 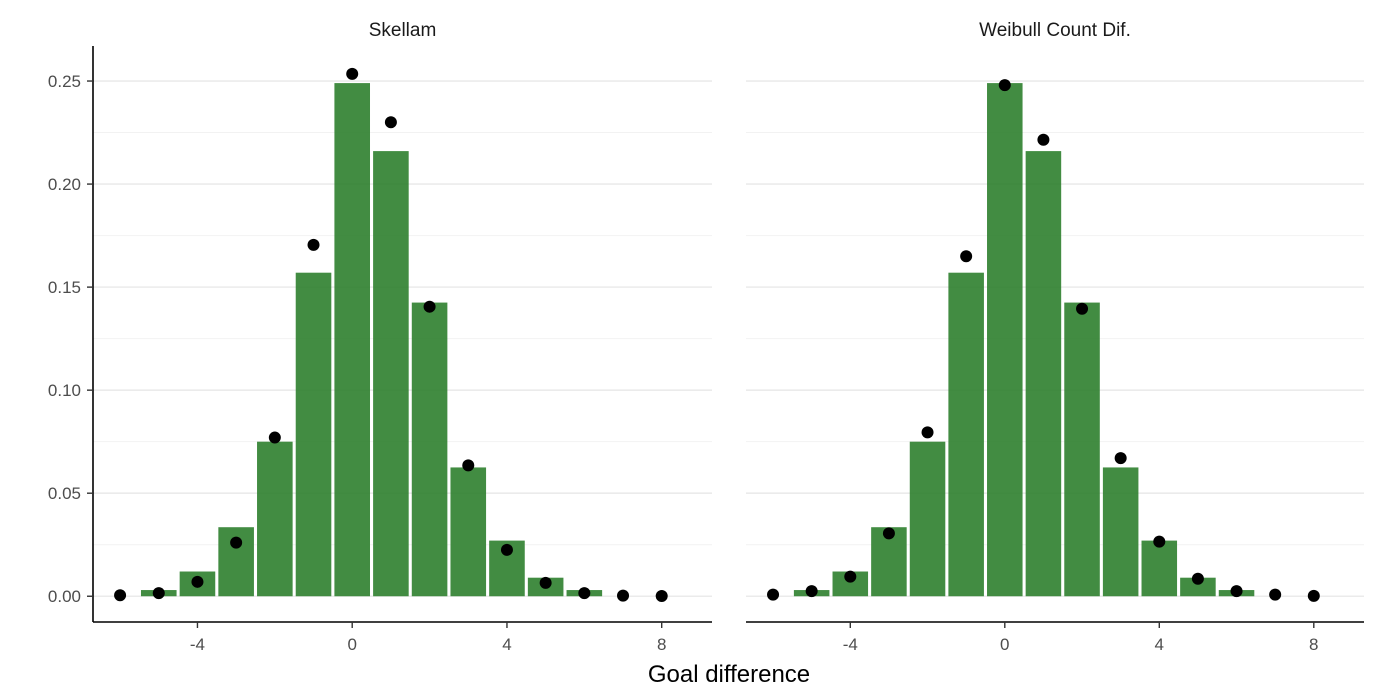 I want to click on panel-title: Weibull Count Dif., so click(x=1055, y=30).